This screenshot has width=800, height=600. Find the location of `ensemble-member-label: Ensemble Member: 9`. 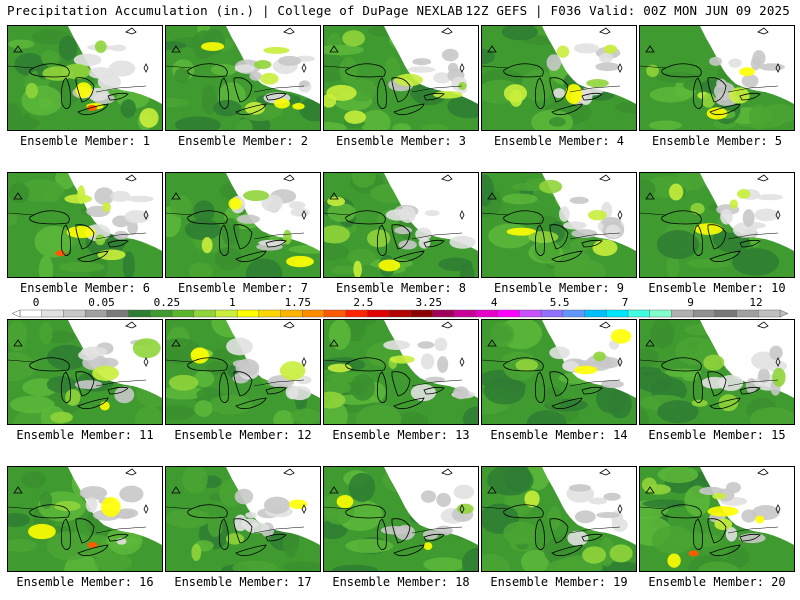

ensemble-member-label: Ensemble Member: 9 is located at coordinates (559, 288).